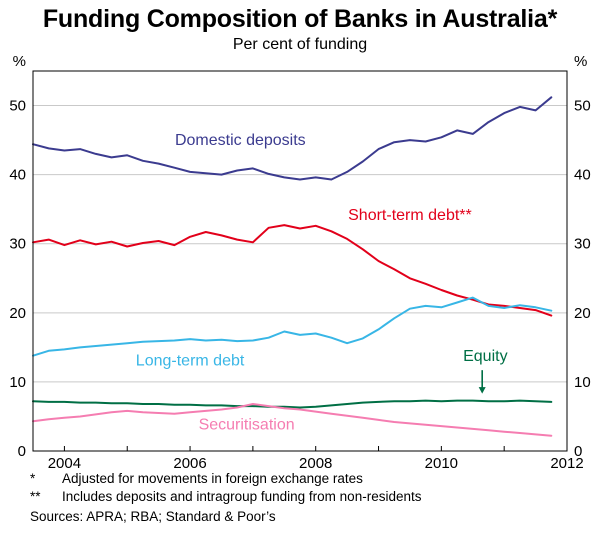 This screenshot has width=600, height=541. I want to click on series-label-equity: Equity, so click(485, 356).